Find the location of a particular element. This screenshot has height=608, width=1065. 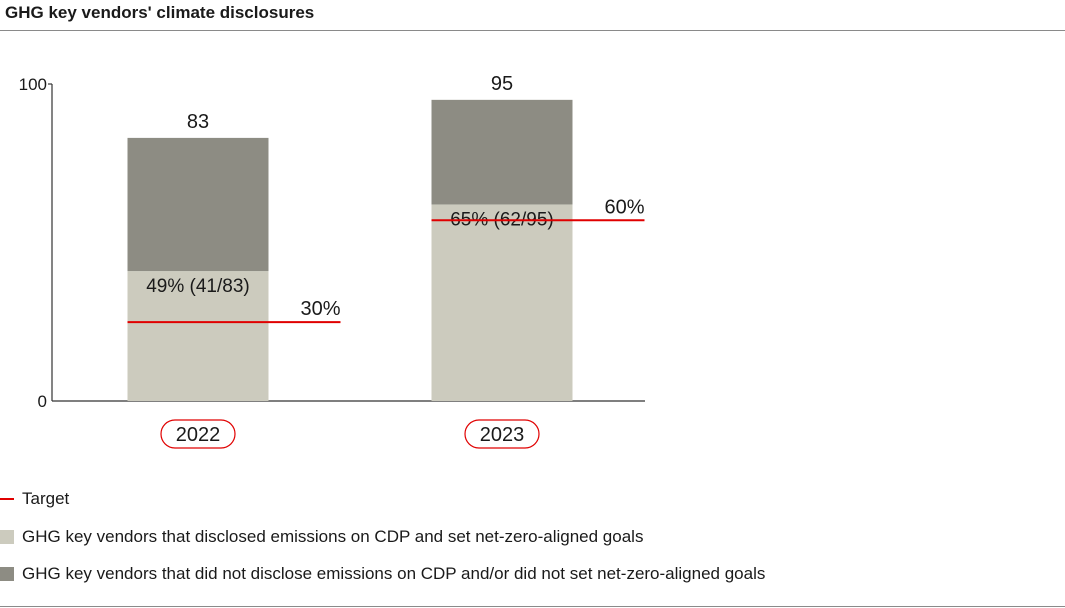

top-divider is located at coordinates (532, 30).